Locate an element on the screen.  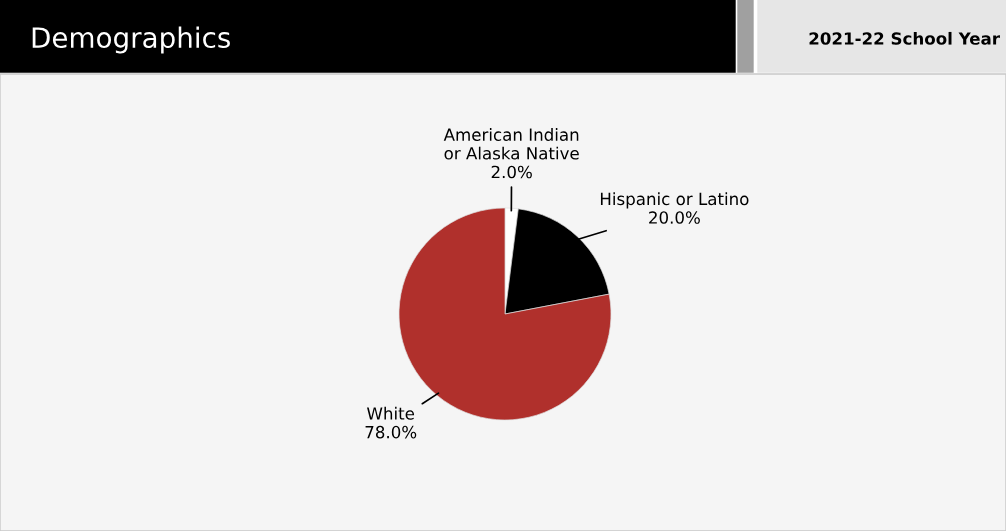
data-label: 20.0% is located at coordinates (674, 217).